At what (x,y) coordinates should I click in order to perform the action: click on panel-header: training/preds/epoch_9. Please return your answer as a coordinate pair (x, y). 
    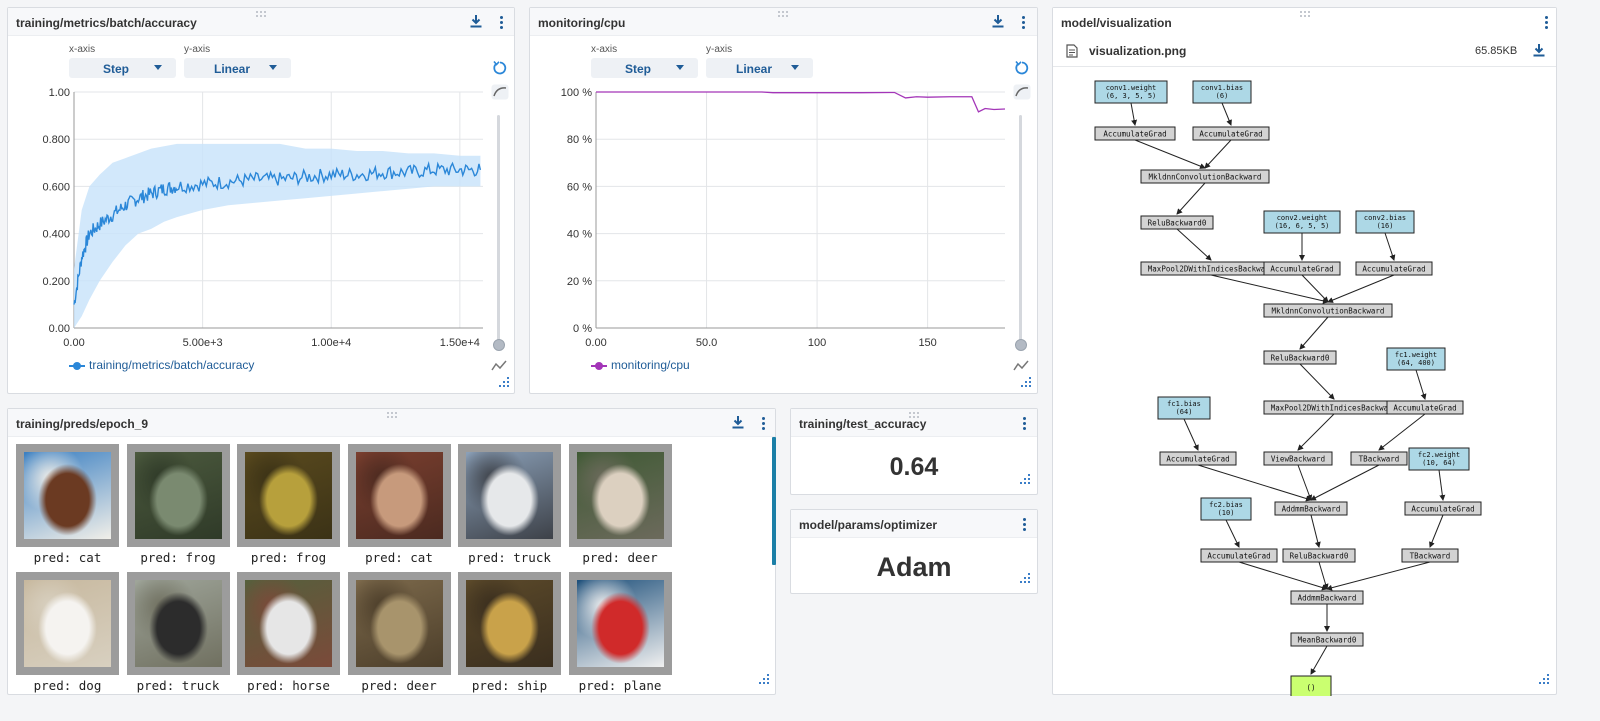
    Looking at the image, I should click on (391, 423).